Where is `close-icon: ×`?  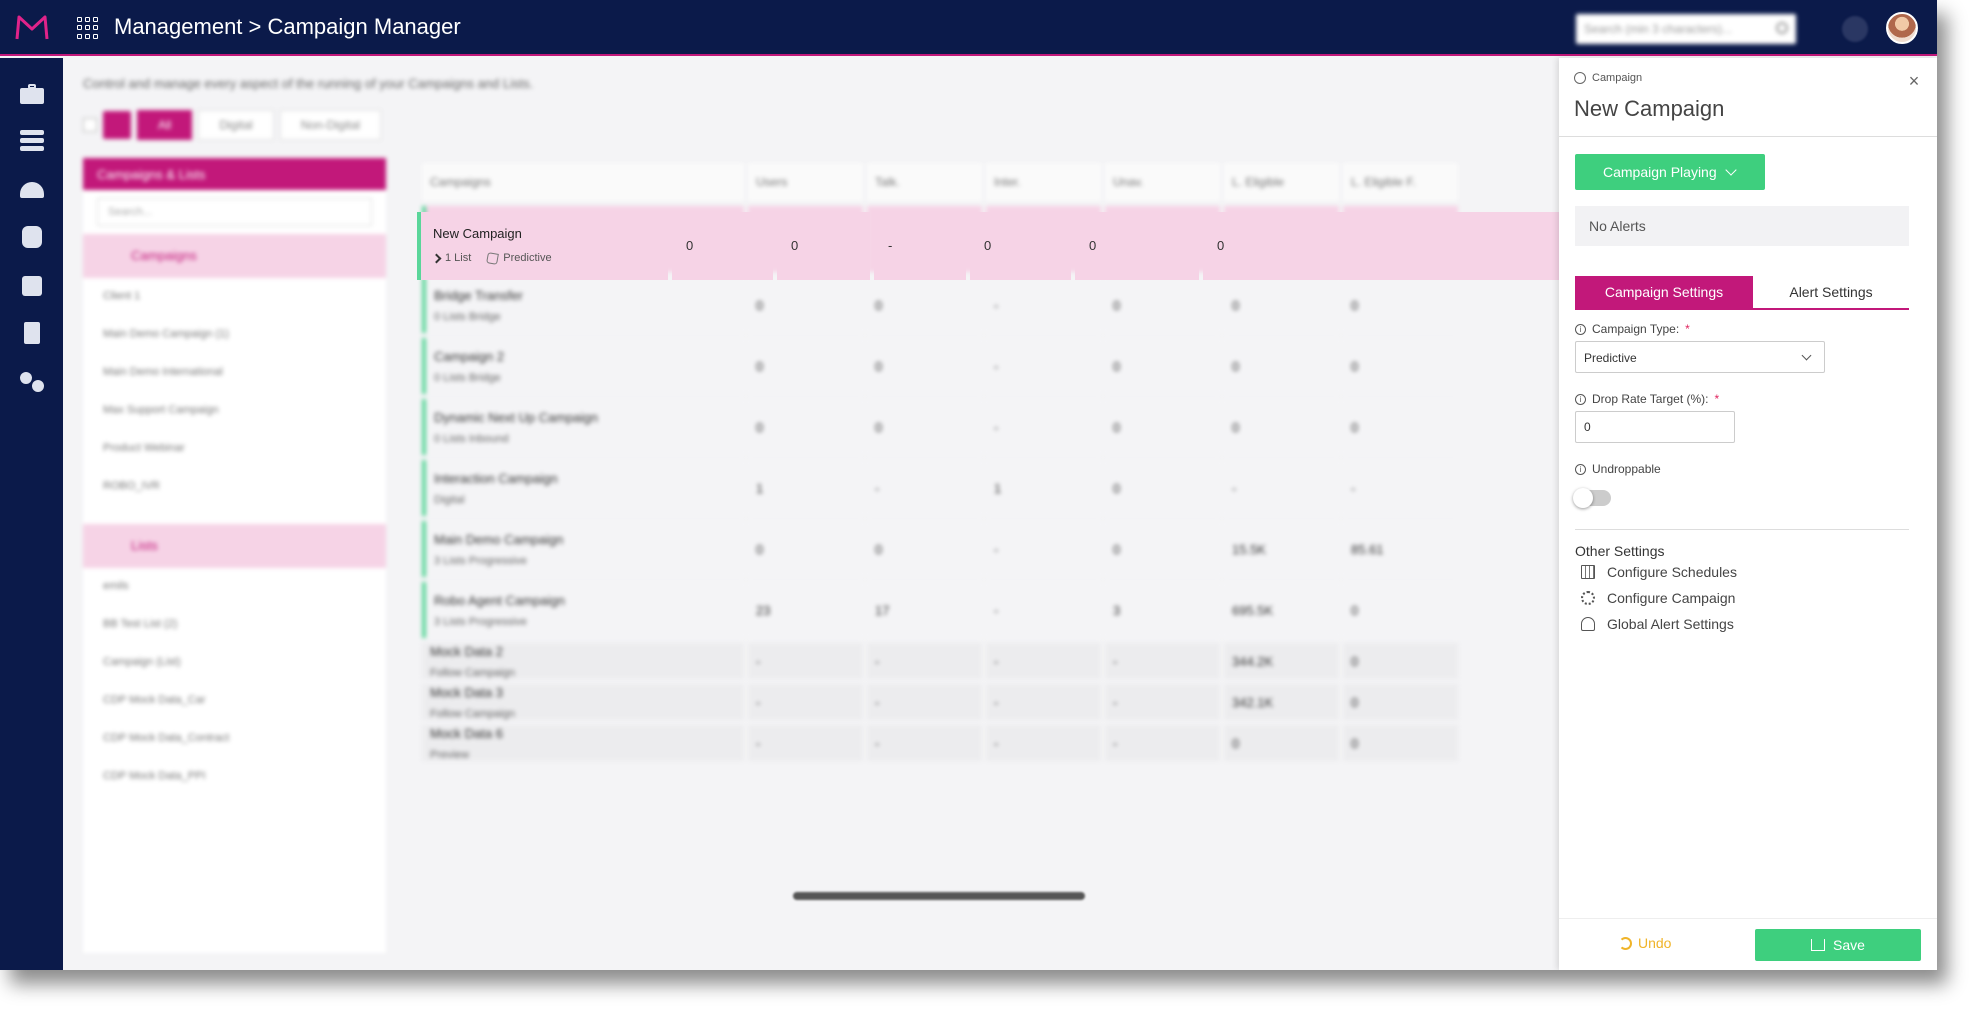 close-icon: × is located at coordinates (1914, 81).